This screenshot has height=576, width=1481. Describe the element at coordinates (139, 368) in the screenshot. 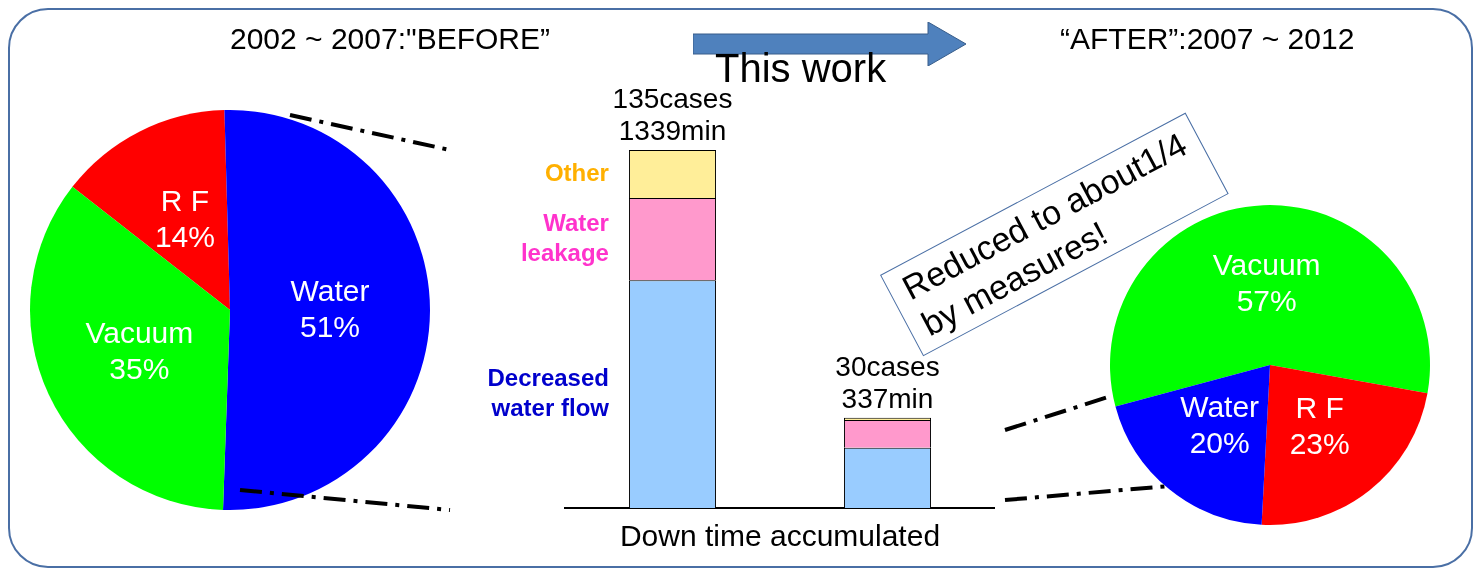

I see `data-label: 35%` at that location.